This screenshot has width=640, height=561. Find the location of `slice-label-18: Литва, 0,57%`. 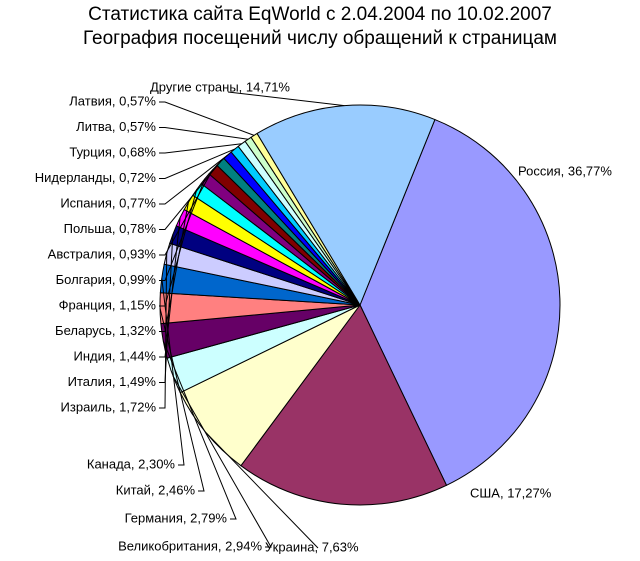

slice-label-18: Литва, 0,57% is located at coordinates (116, 126).